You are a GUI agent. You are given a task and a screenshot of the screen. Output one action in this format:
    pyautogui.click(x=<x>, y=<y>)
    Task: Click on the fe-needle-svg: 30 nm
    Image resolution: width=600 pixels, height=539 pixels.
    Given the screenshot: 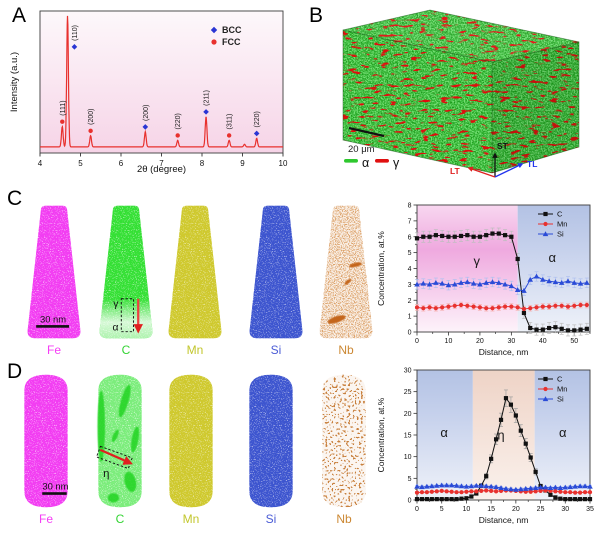 What is the action you would take?
    pyautogui.click(x=54, y=272)
    